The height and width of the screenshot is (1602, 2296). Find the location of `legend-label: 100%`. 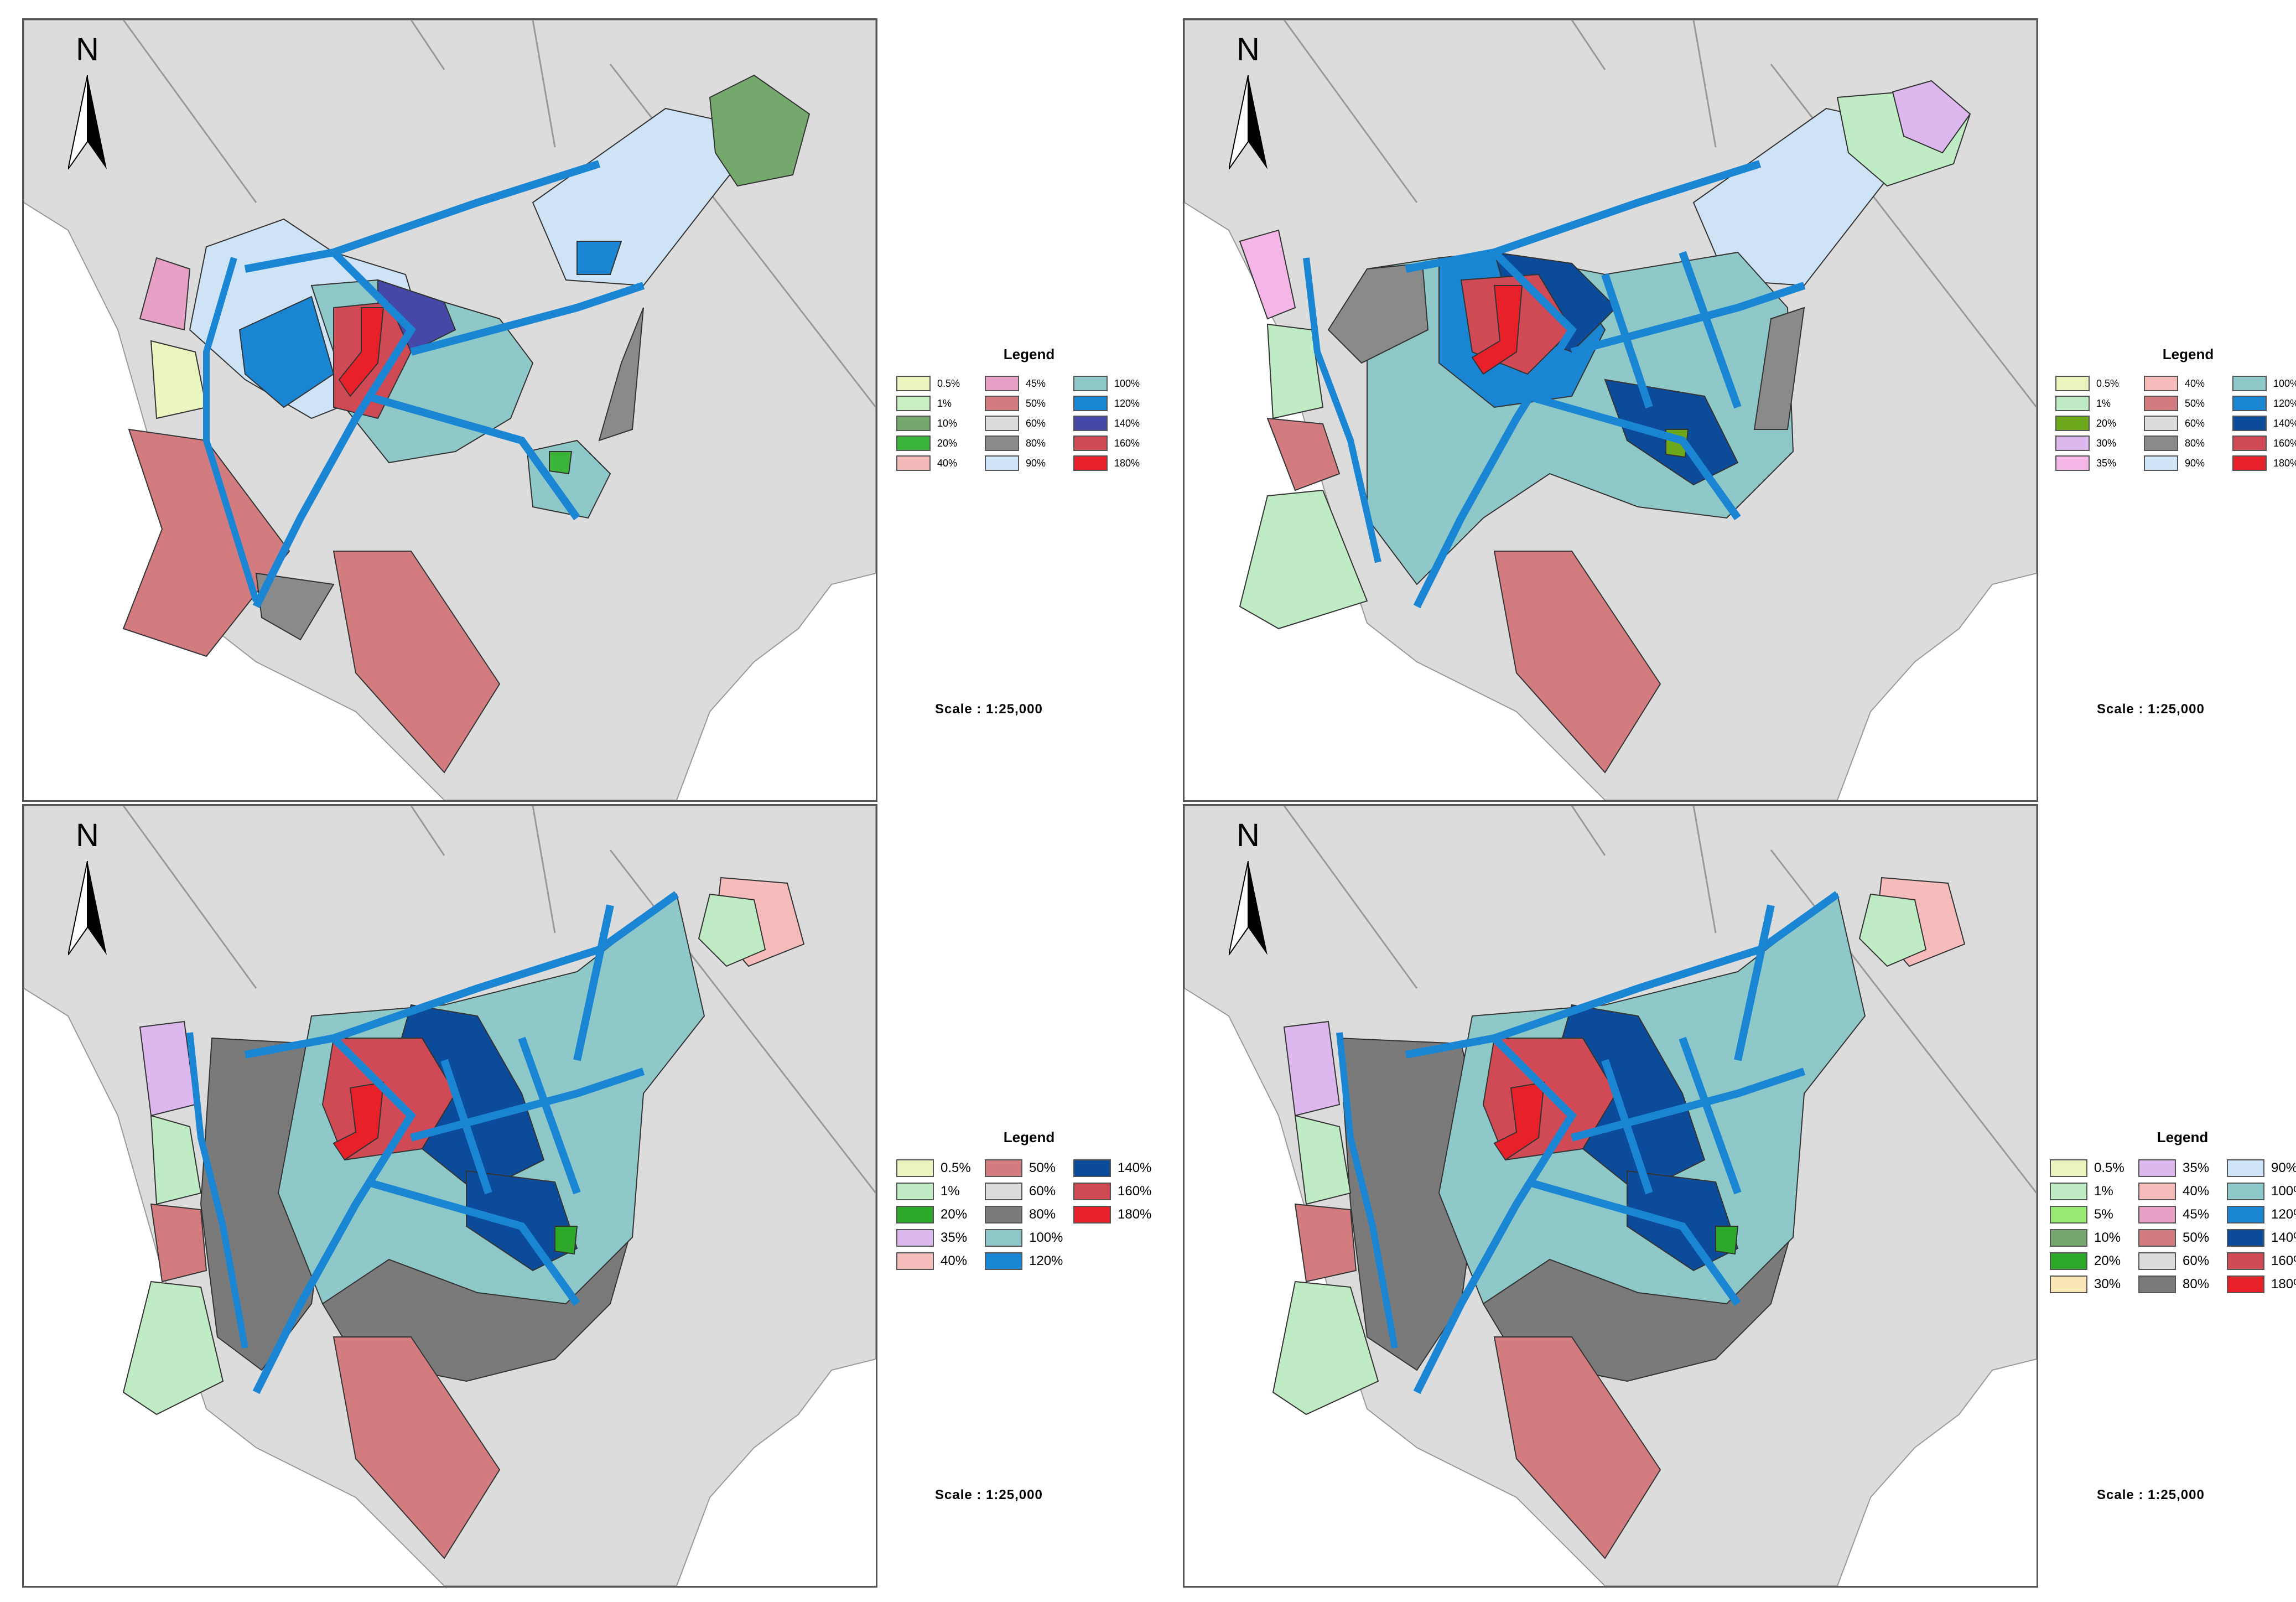

legend-label: 100% is located at coordinates (2285, 383).